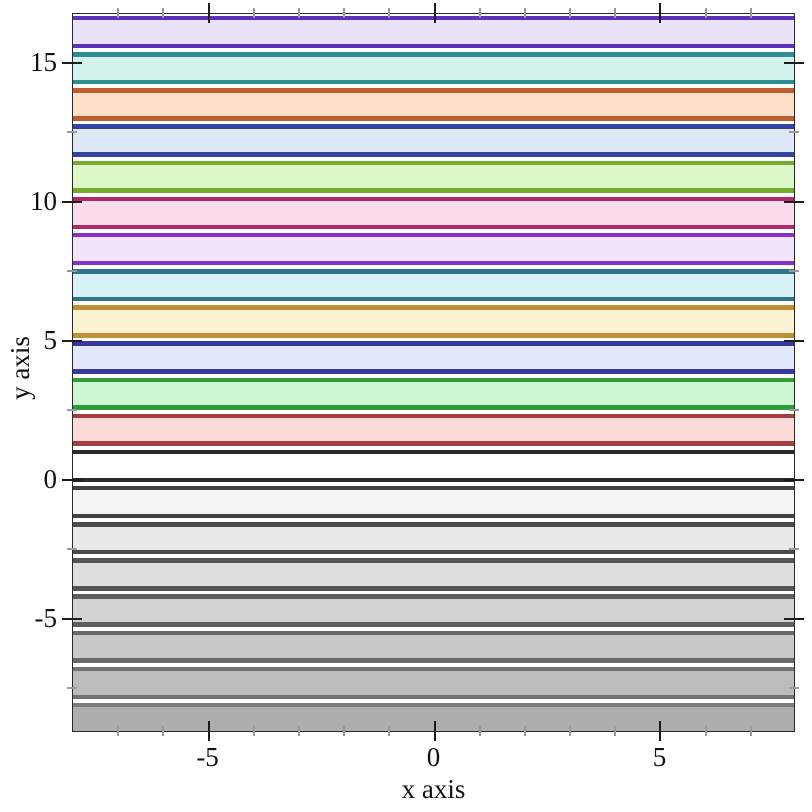 The height and width of the screenshot is (812, 812). What do you see at coordinates (43, 61) in the screenshot?
I see `y-tick-label: 15` at bounding box center [43, 61].